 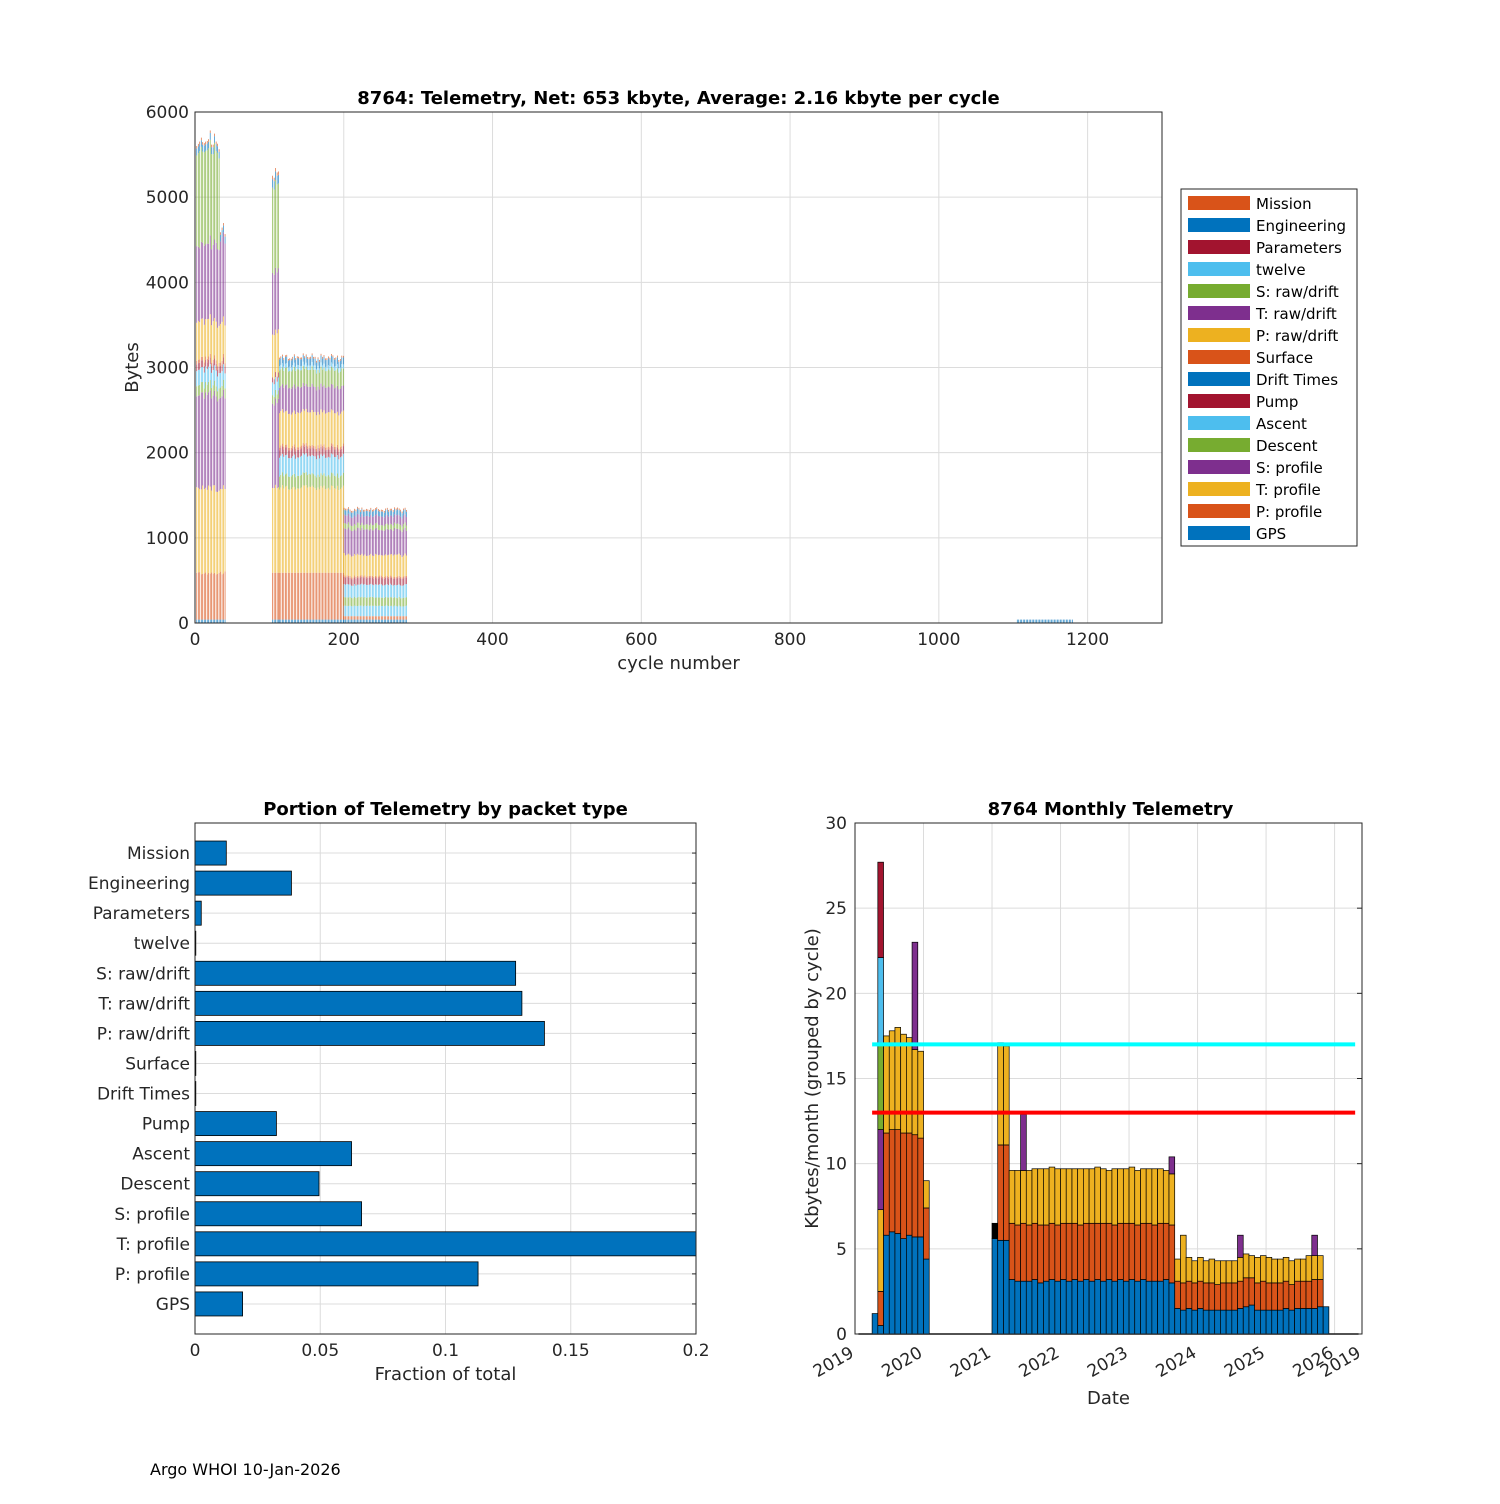 What do you see at coordinates (841, 1335) in the screenshot?
I see `y-tick-label: 0` at bounding box center [841, 1335].